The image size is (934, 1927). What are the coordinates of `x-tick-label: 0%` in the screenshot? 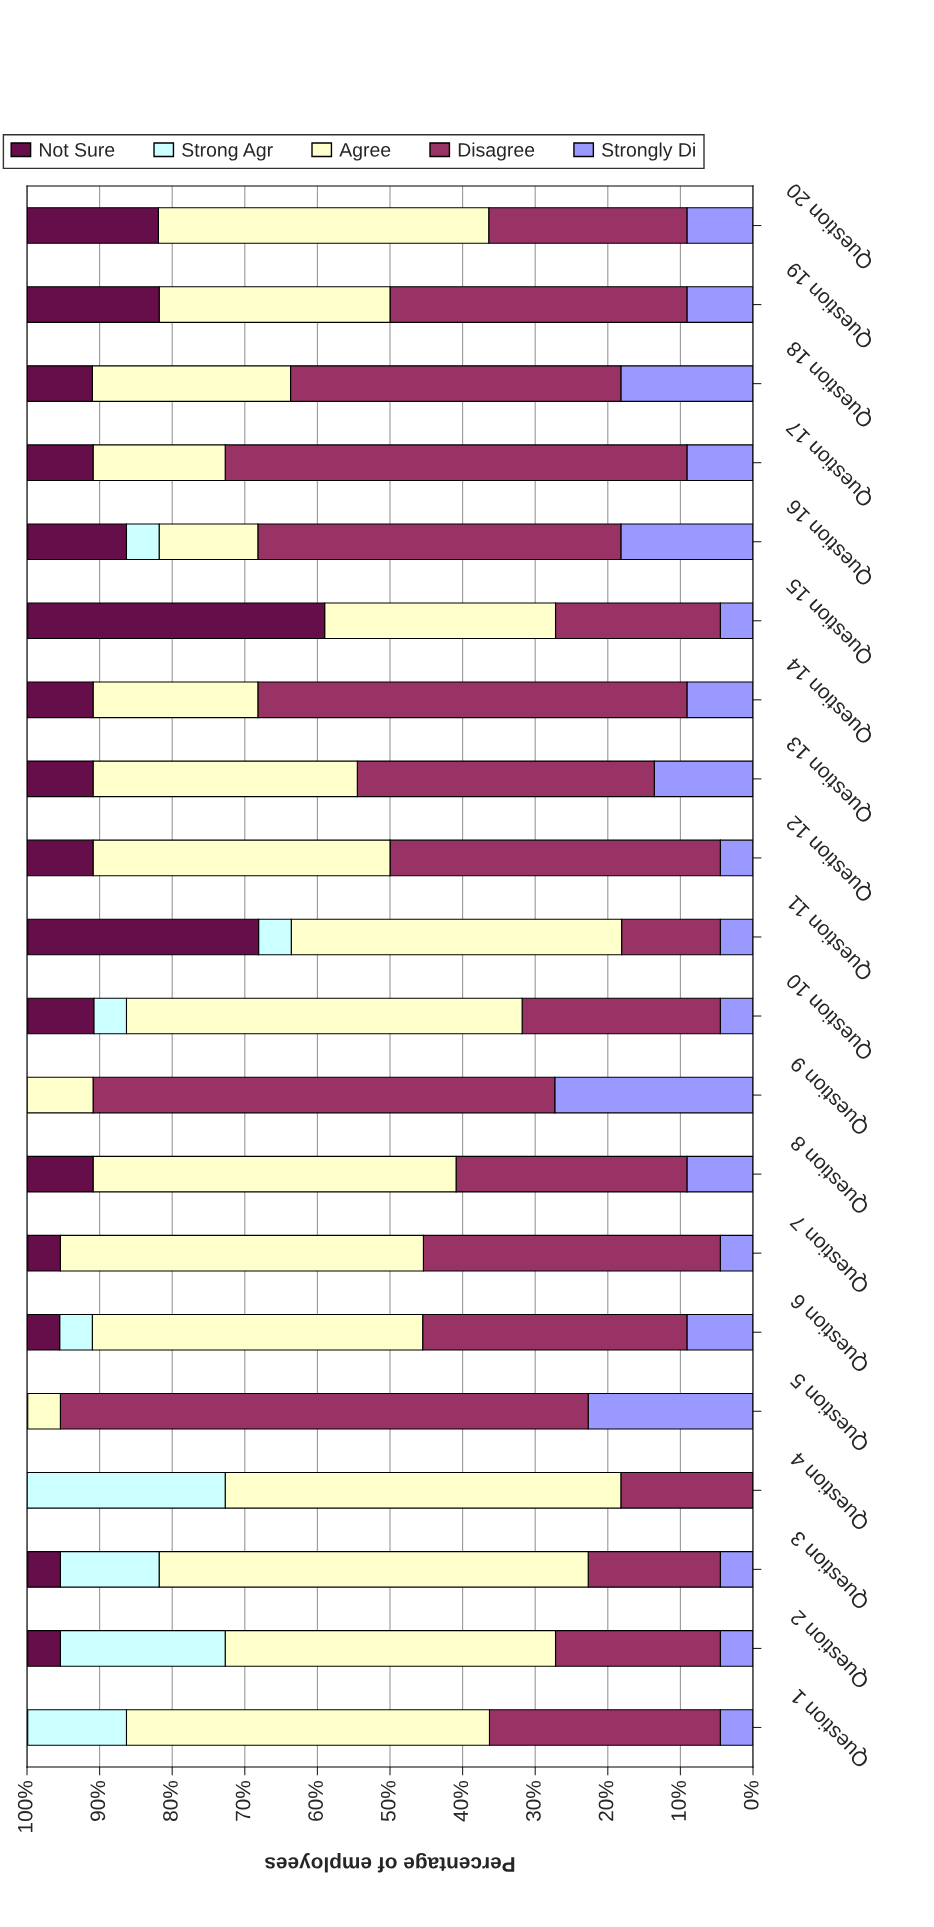 It's located at (751, 1795).